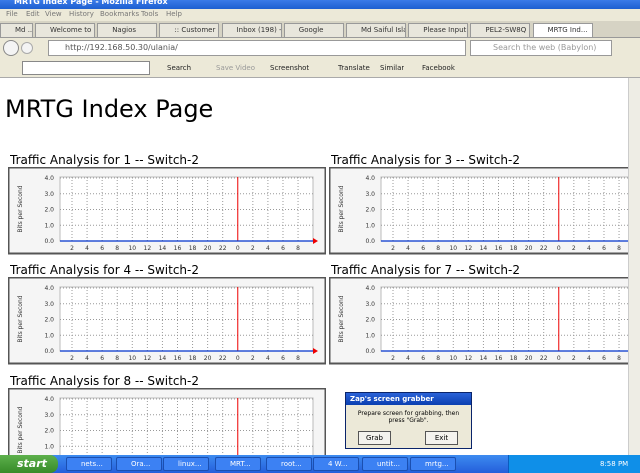 This screenshot has height=473, width=640. I want to click on toolbar-button: Similar, so click(392, 68).